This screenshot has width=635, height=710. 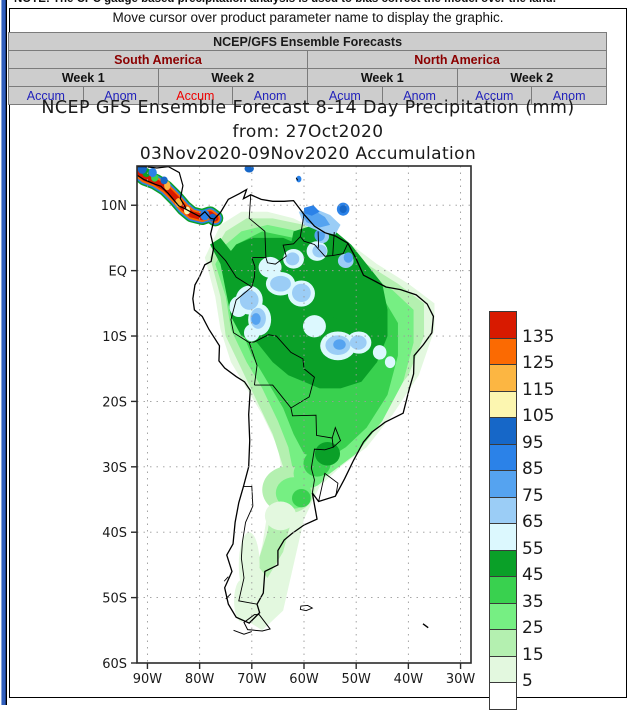 I want to click on nav-link-label: Acum, so click(x=344, y=95).